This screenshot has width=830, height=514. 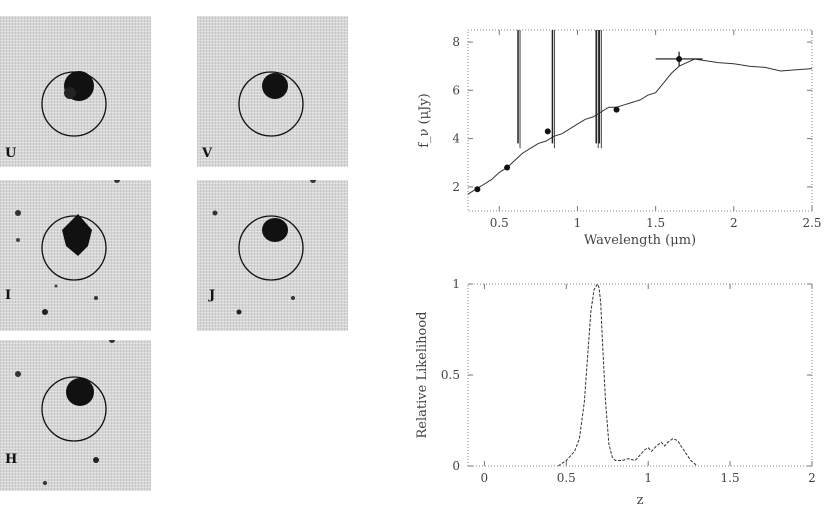 I want to click on y-tick-label: 0, so click(x=456, y=466).